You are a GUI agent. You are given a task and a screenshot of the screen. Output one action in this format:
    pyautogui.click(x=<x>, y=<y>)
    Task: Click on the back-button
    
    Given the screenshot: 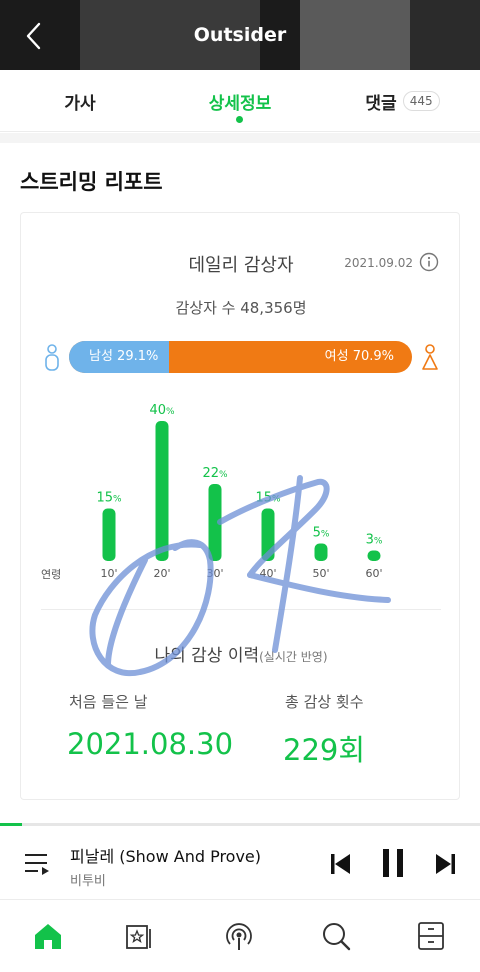 What is the action you would take?
    pyautogui.click(x=34, y=36)
    